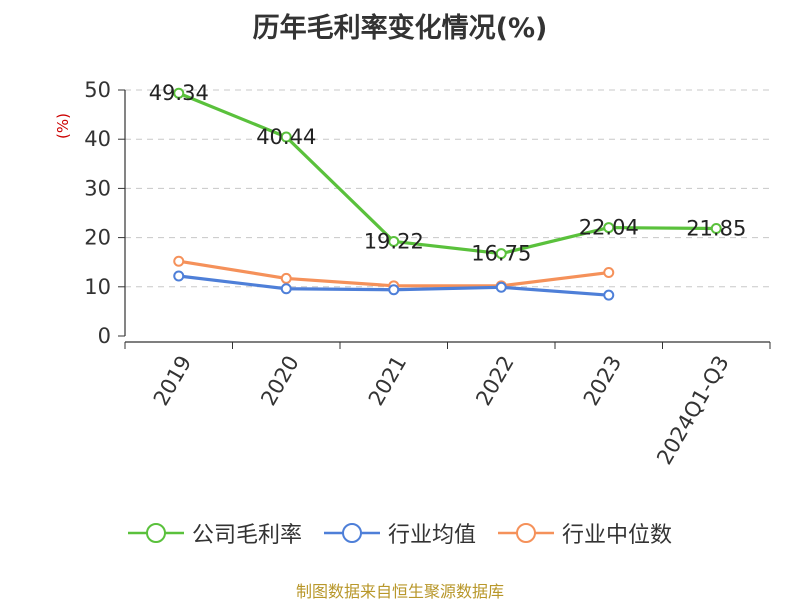  Describe the element at coordinates (104, 336) in the screenshot. I see `y-tick-label: 0` at that location.